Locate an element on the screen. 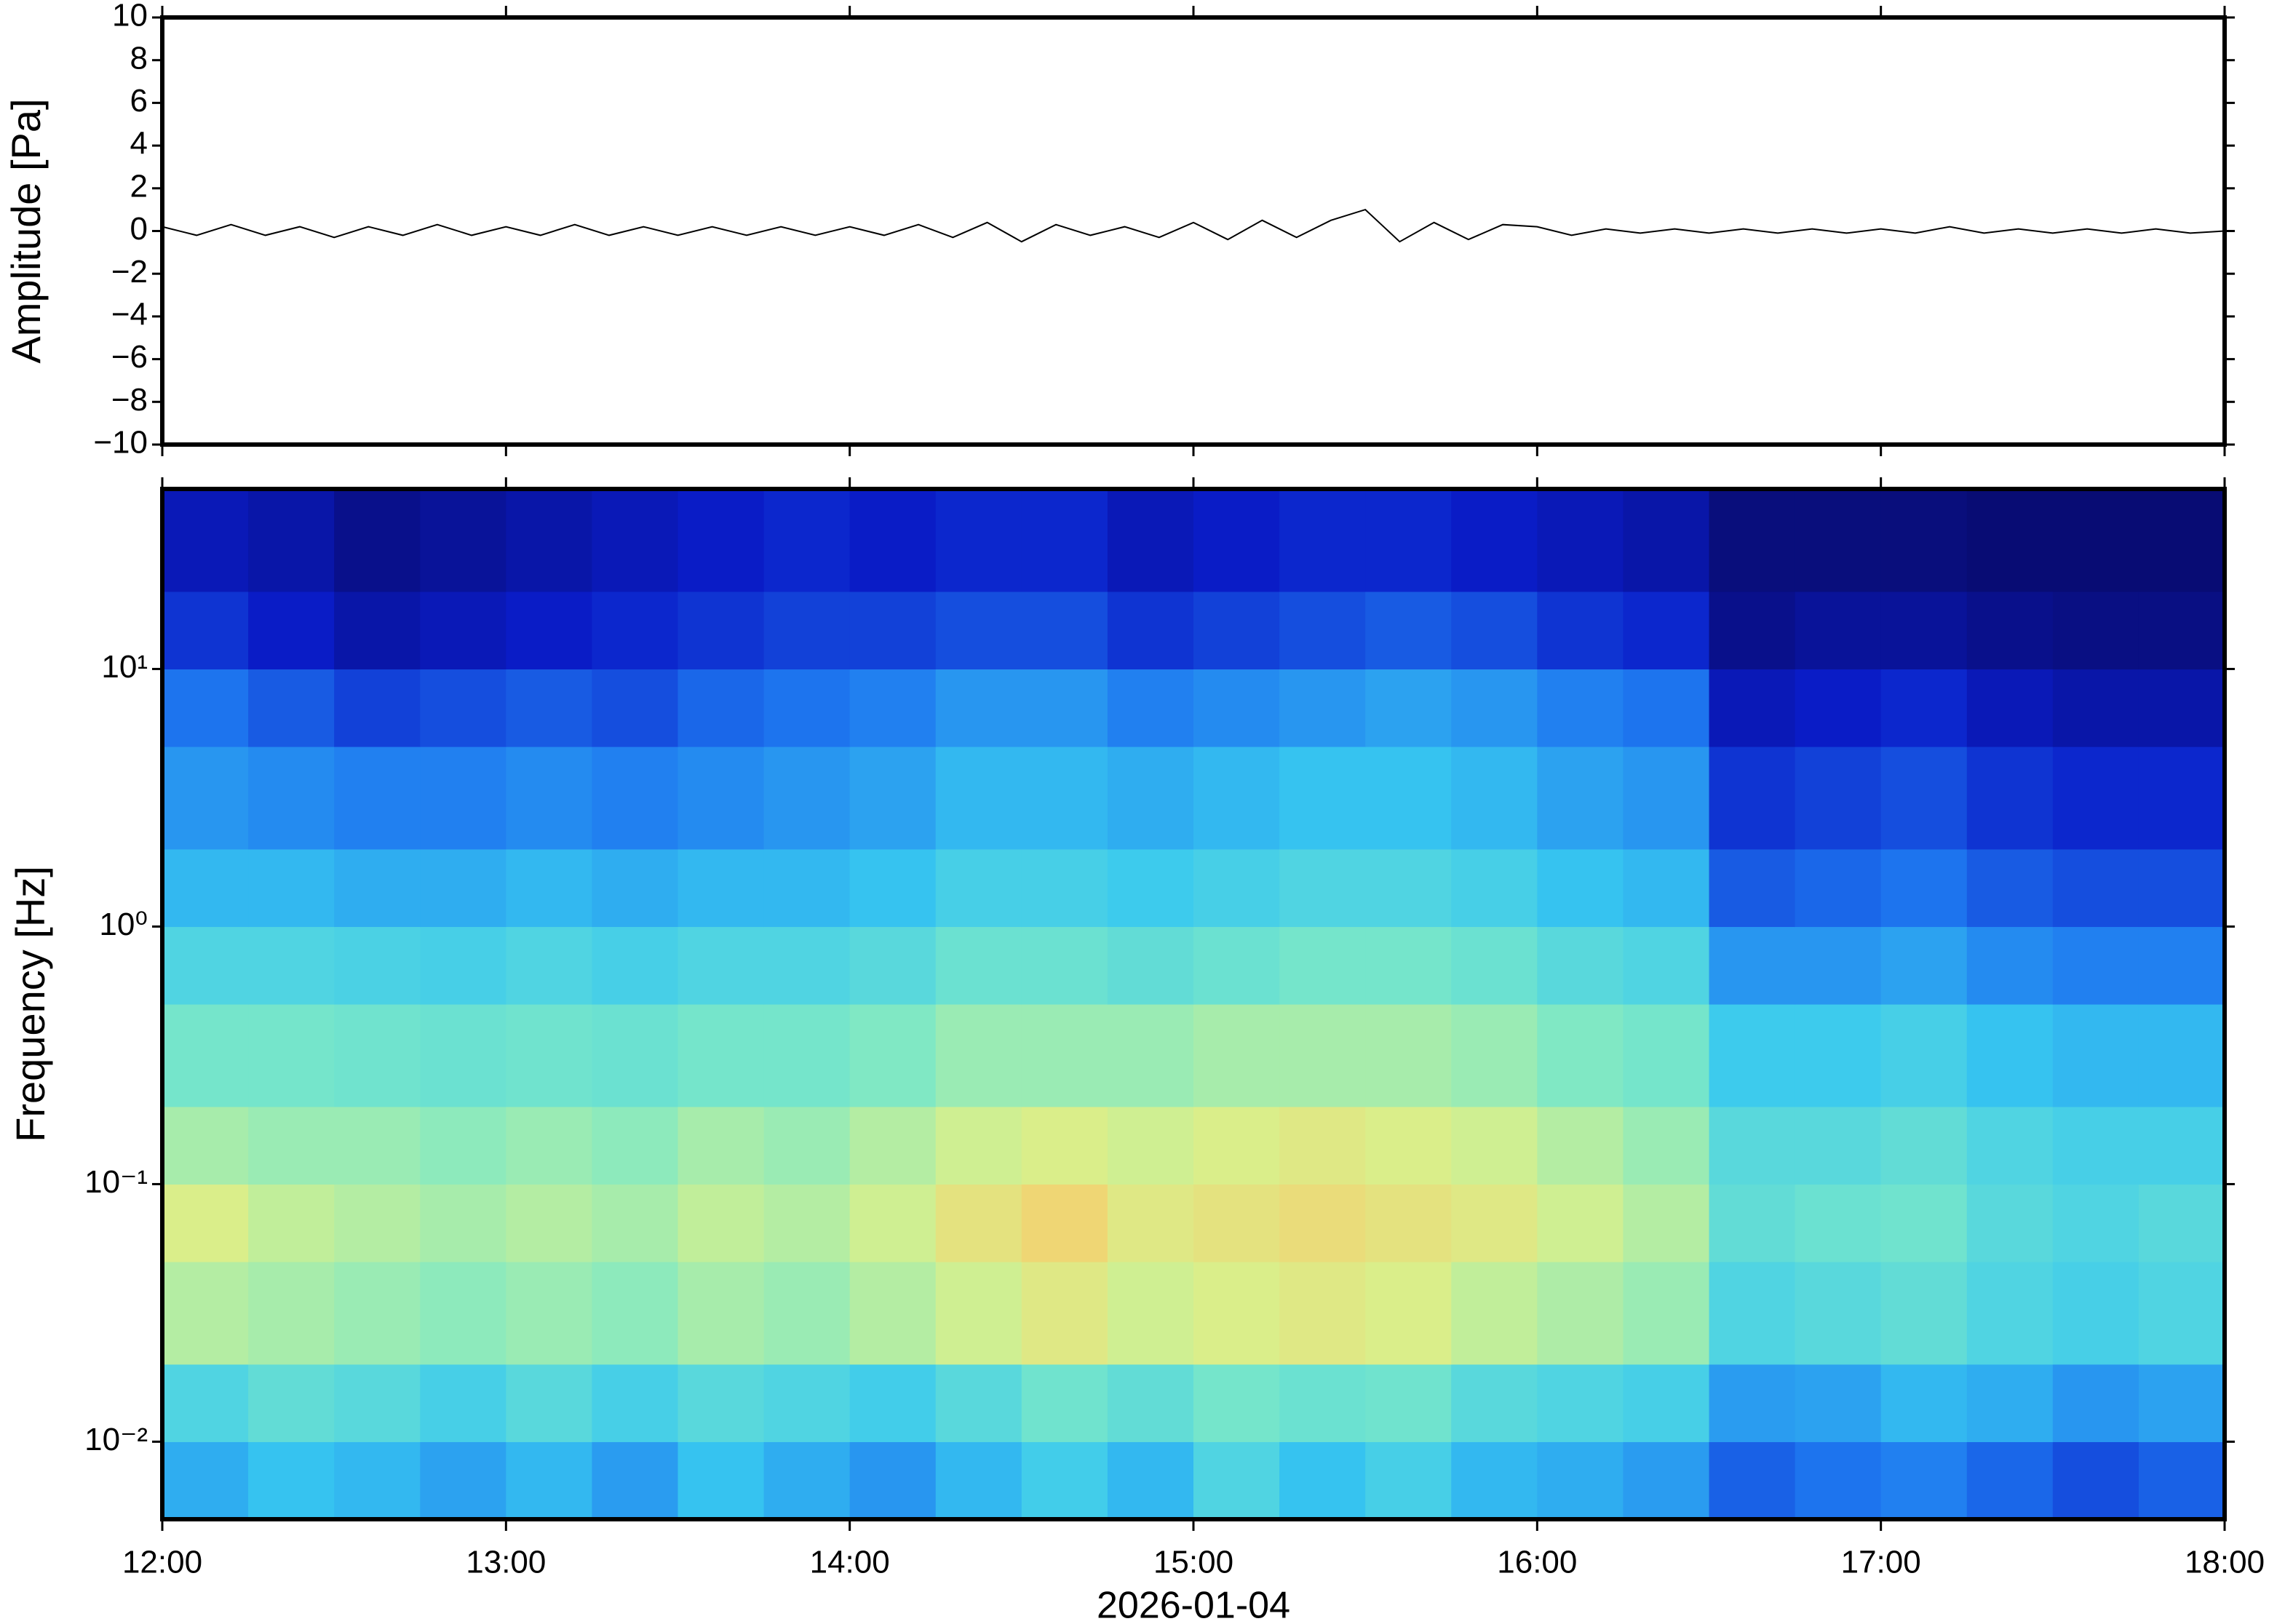 Image resolution: width=2269 pixels, height=1624 pixels. waveform is located at coordinates (1193, 225).